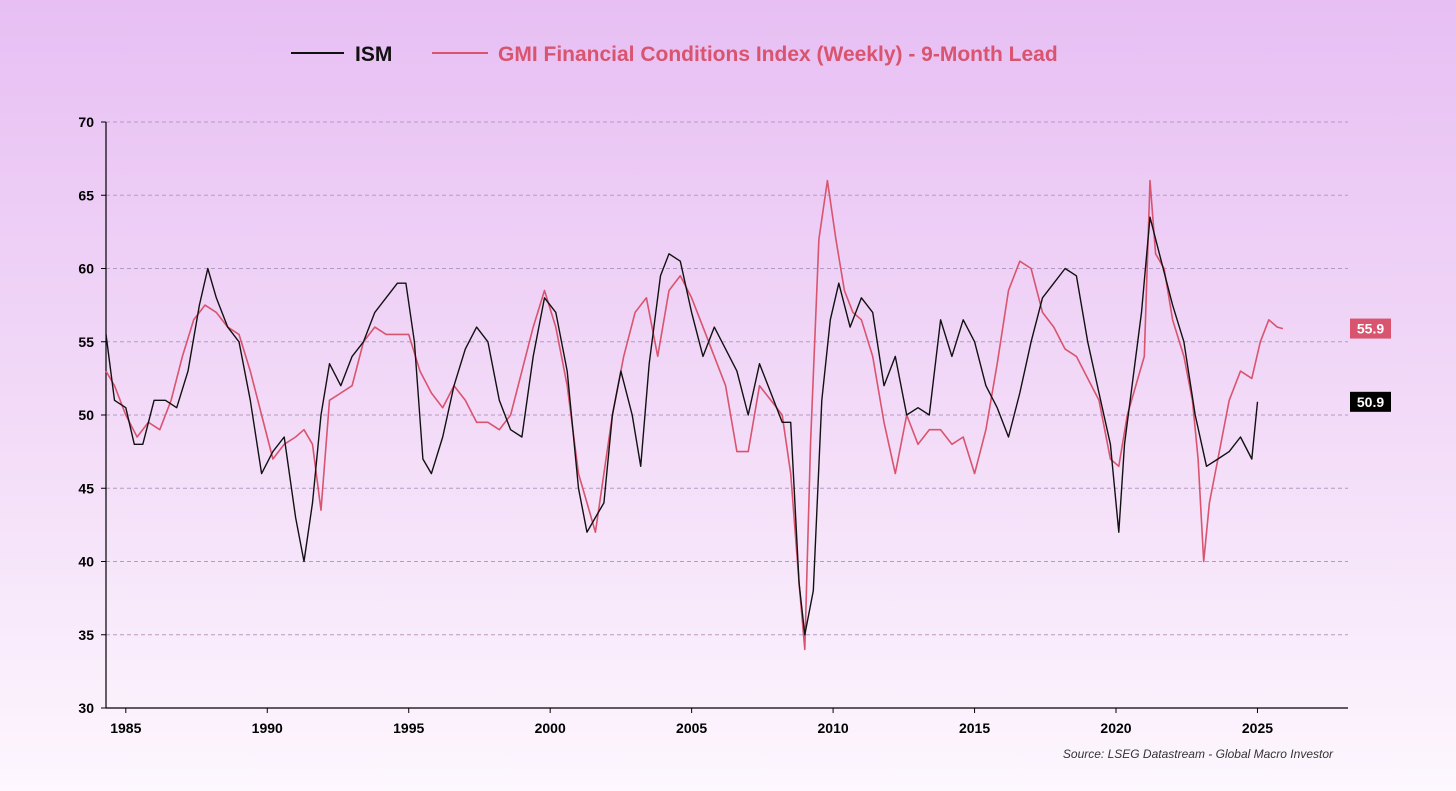  I want to click on ism-end-label: 50.9, so click(1370, 402).